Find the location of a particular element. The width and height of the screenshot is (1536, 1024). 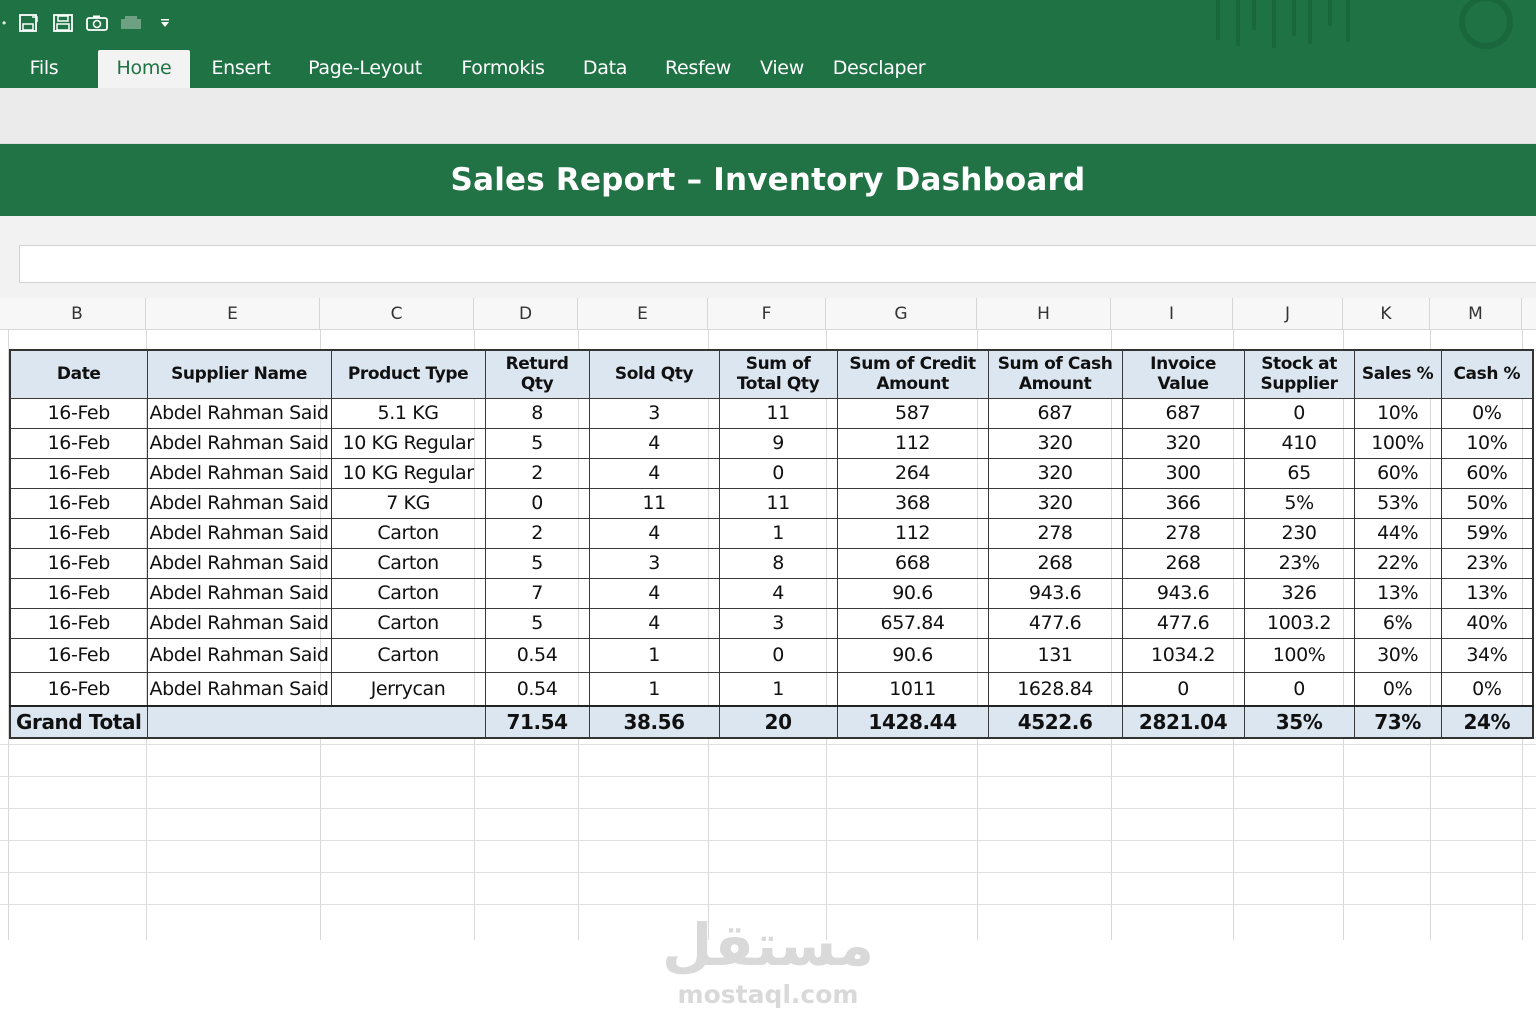

table-cell: 0% is located at coordinates (1487, 413).